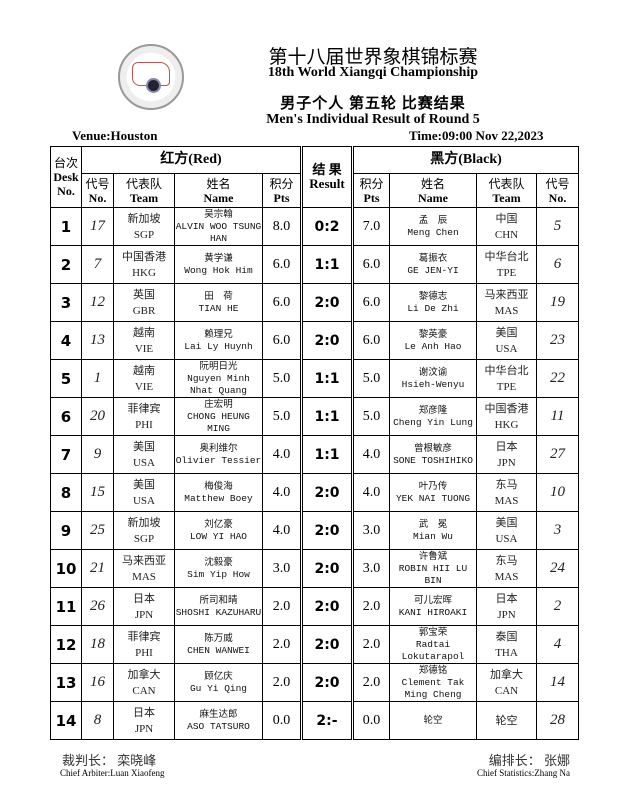 The width and height of the screenshot is (626, 809). Describe the element at coordinates (433, 232) in the screenshot. I see `black-player-name-text: Meng Chen` at that location.